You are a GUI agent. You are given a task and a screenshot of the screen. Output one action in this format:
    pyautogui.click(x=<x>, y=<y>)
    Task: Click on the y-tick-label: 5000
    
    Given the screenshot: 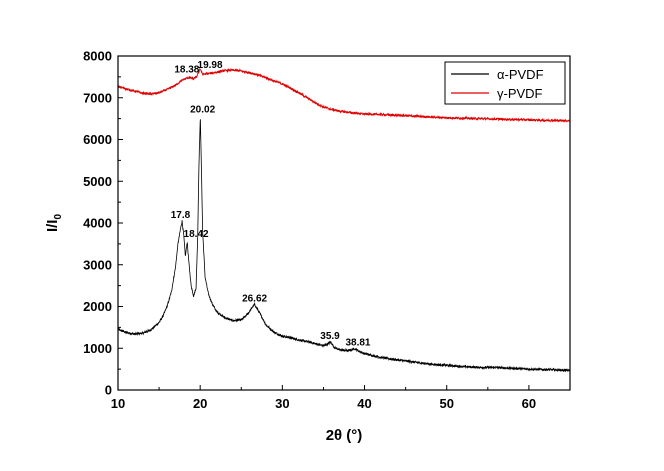 What is the action you would take?
    pyautogui.click(x=97, y=181)
    